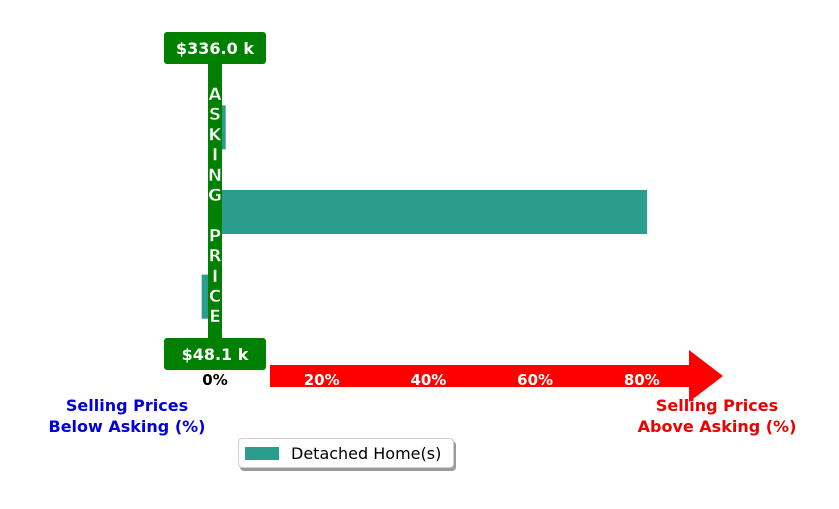  Describe the element at coordinates (717, 405) in the screenshot. I see `above-asking-caption: Selling Prices` at that location.